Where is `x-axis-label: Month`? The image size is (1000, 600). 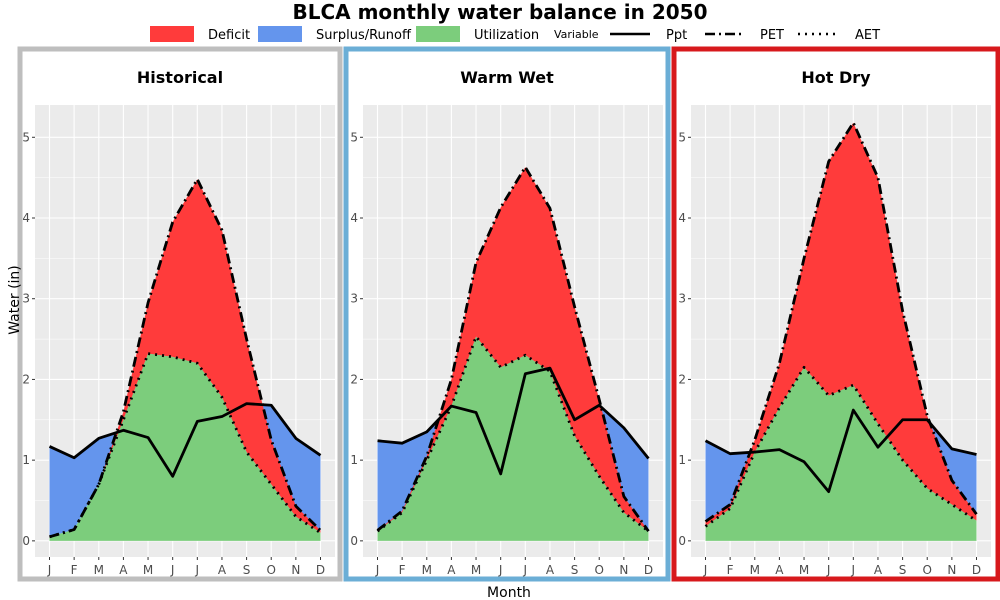
x-axis-label: Month is located at coordinates (509, 592).